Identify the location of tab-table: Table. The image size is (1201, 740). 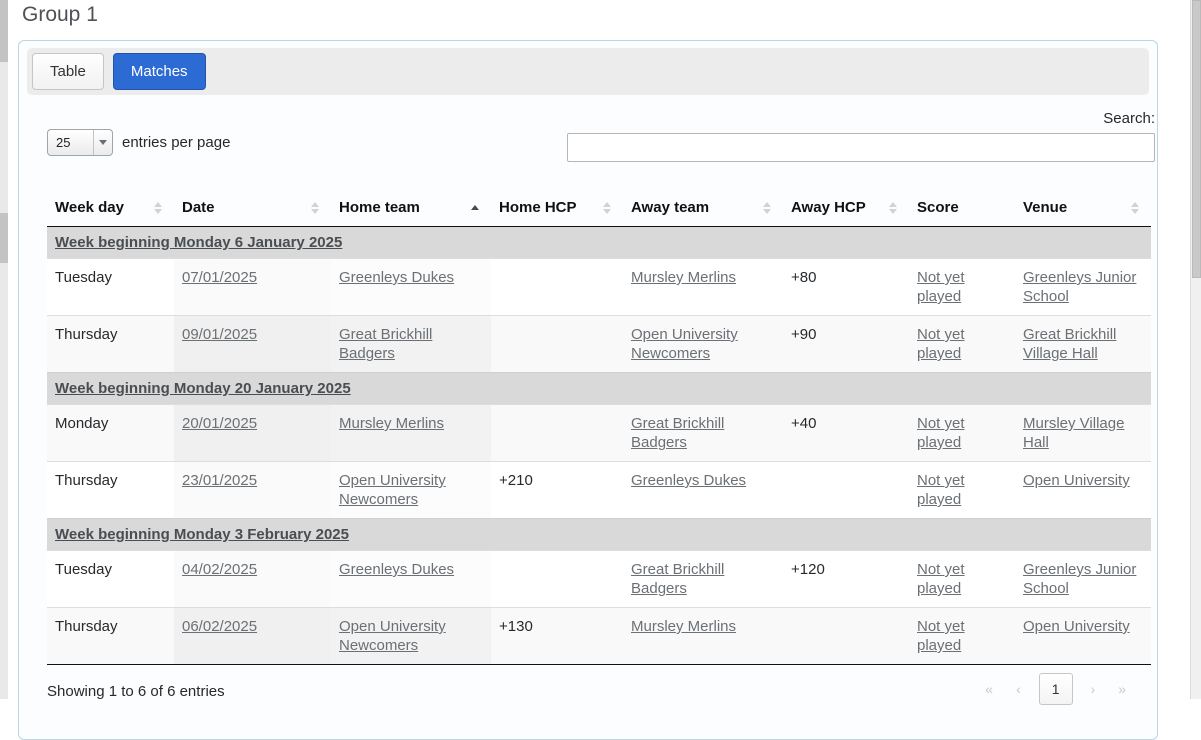
(68, 71).